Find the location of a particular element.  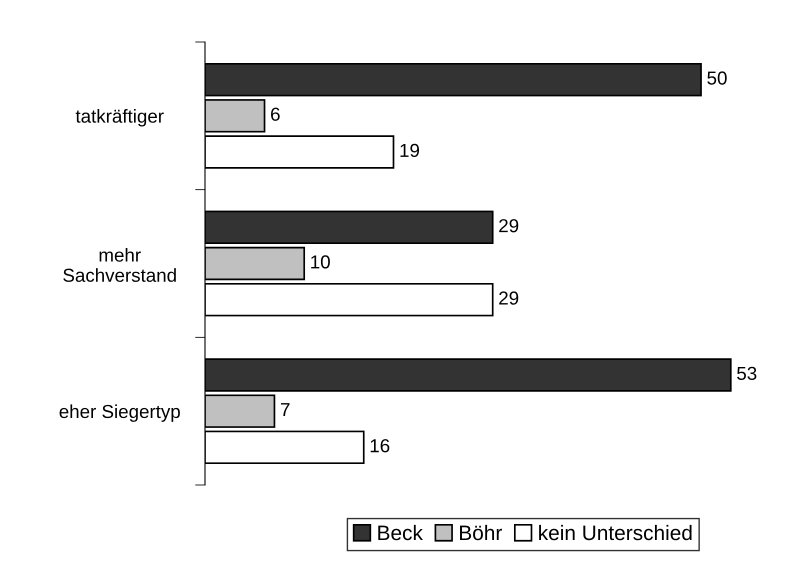

data-label: 10 is located at coordinates (320, 262).